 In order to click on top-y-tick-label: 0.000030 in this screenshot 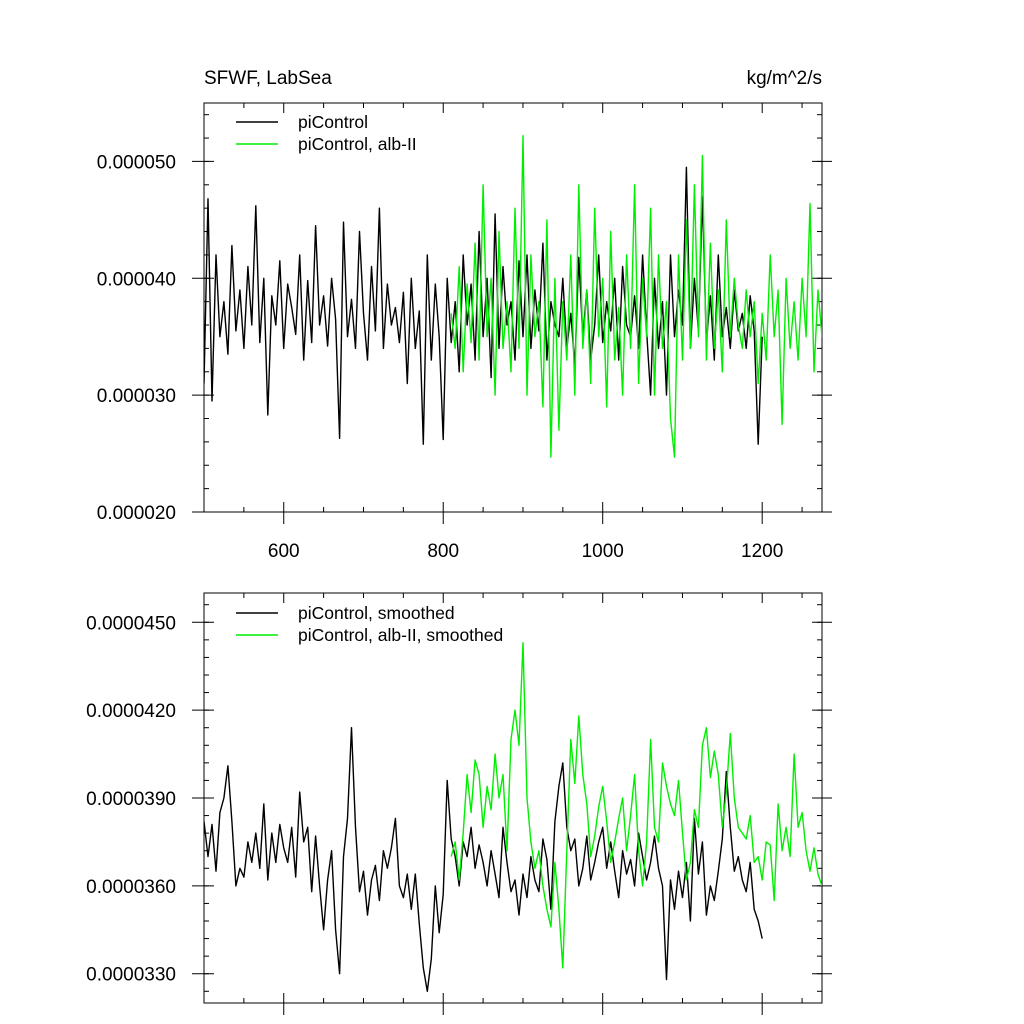, I will do `click(136, 396)`.